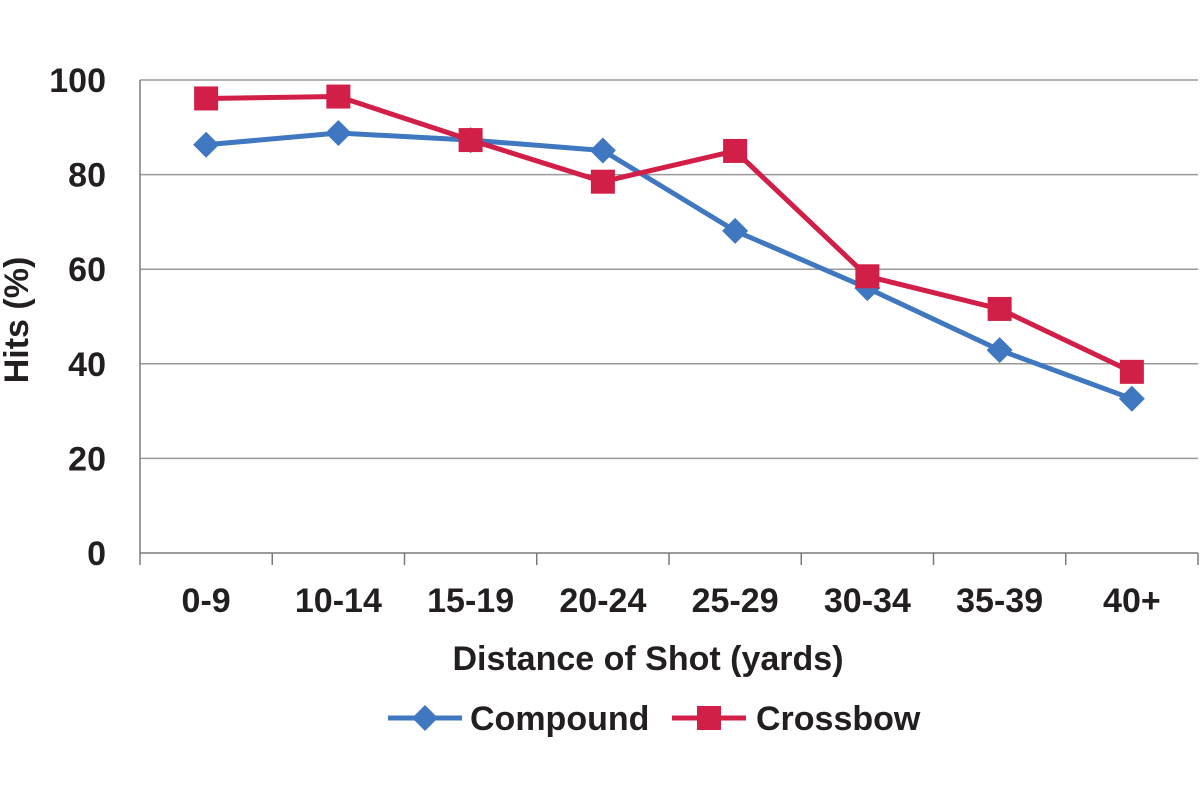  What do you see at coordinates (735, 601) in the screenshot?
I see `x-tick-label: 25-29` at bounding box center [735, 601].